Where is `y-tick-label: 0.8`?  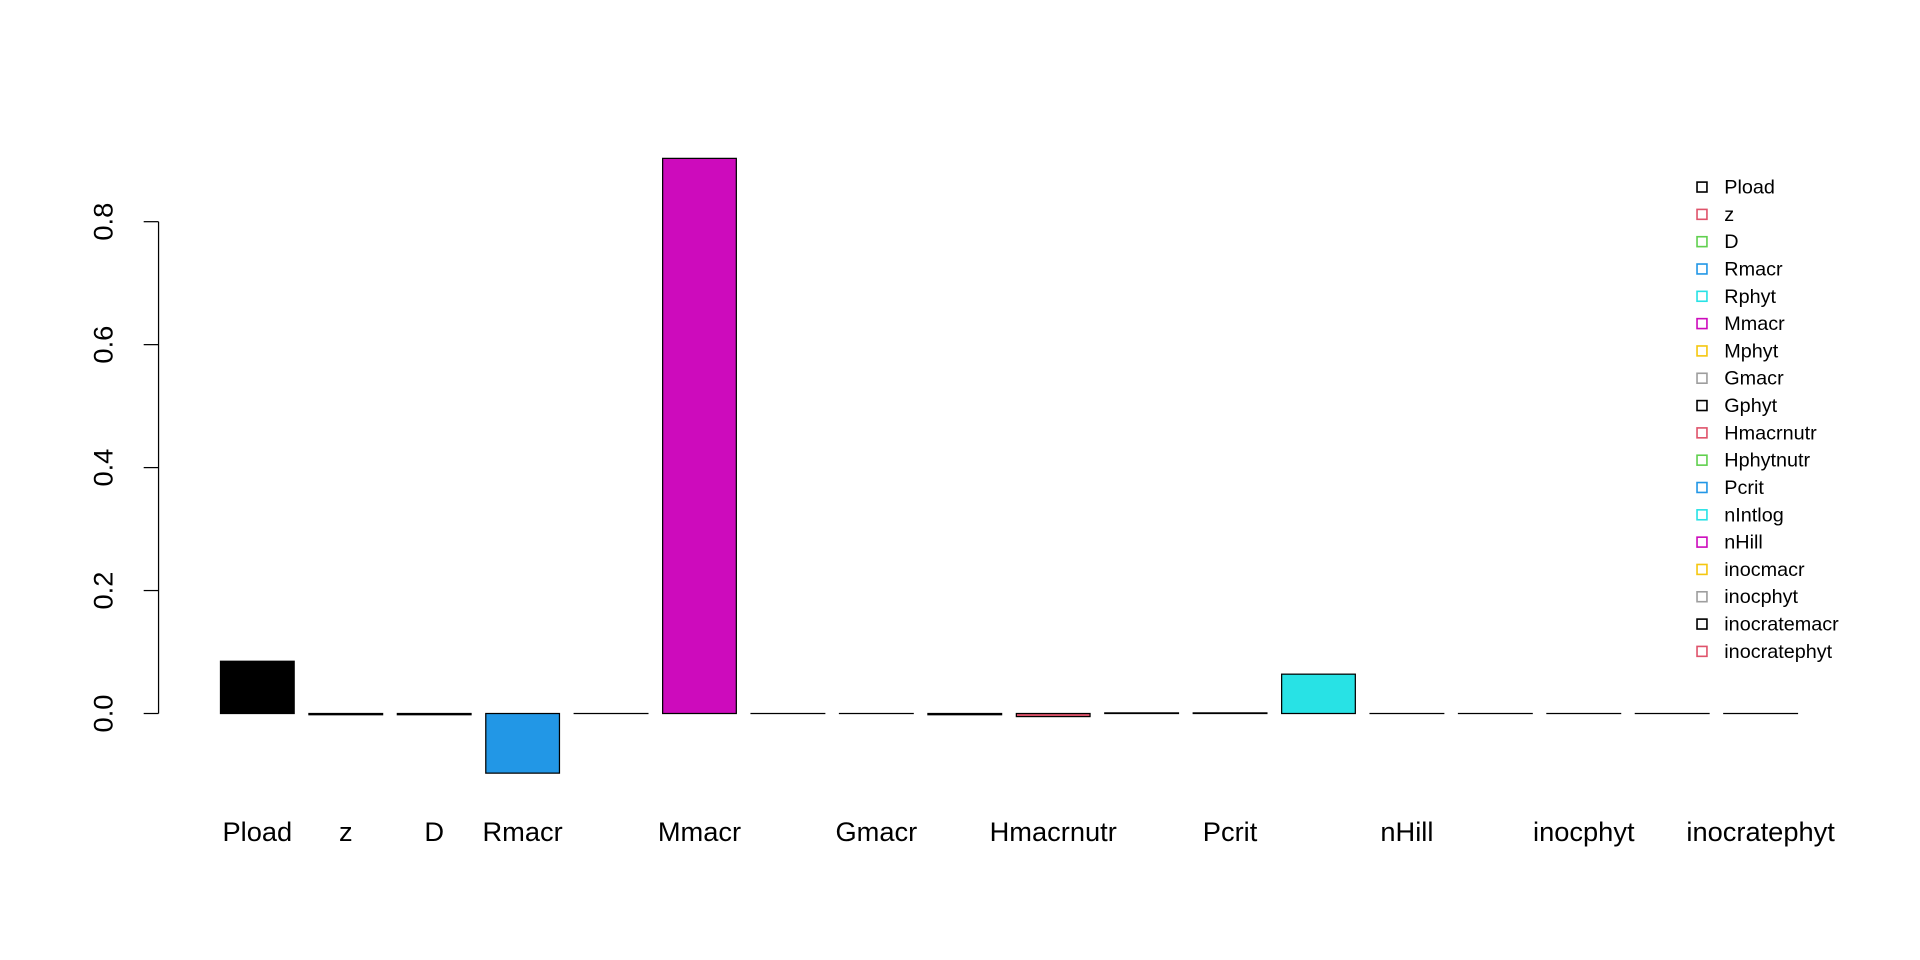 y-tick-label: 0.8 is located at coordinates (102, 222).